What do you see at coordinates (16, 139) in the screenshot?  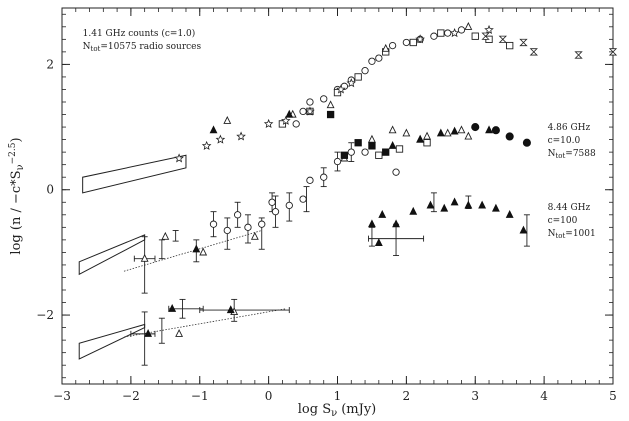 I see `y-axis-title-end: )` at bounding box center [16, 139].